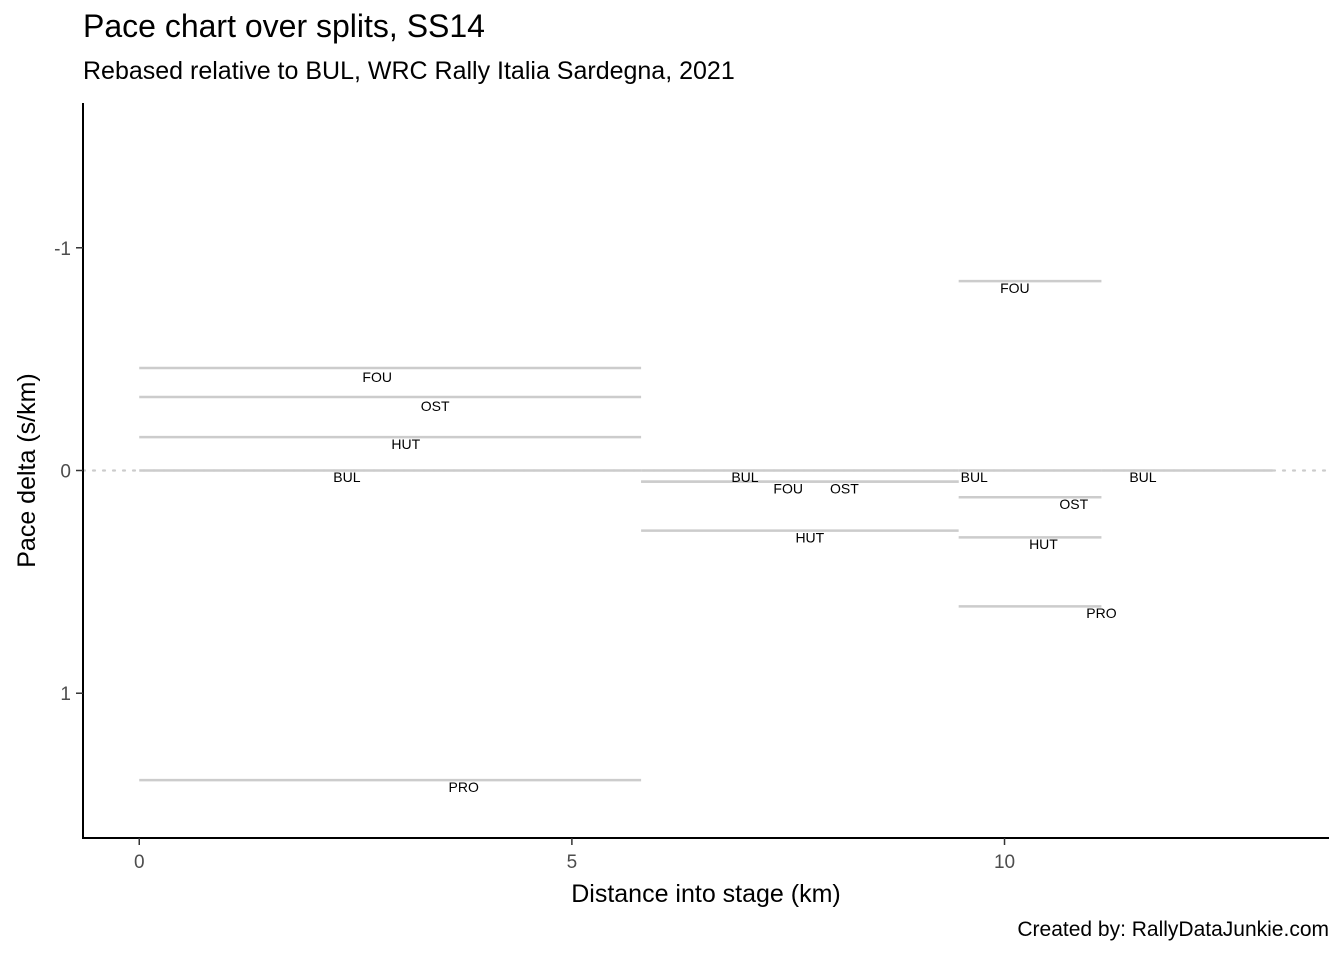 Image resolution: width=1344 pixels, height=960 pixels. I want to click on x-tick-label: 0, so click(139, 862).